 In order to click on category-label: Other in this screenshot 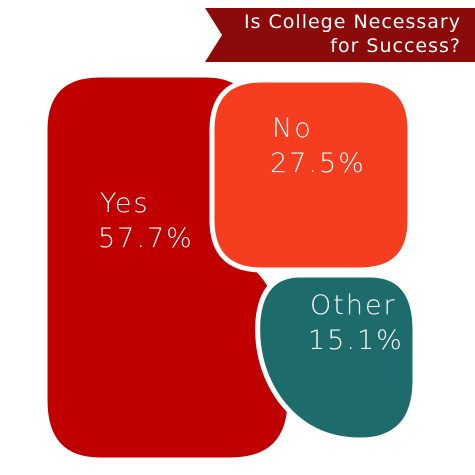, I will do `click(353, 305)`.